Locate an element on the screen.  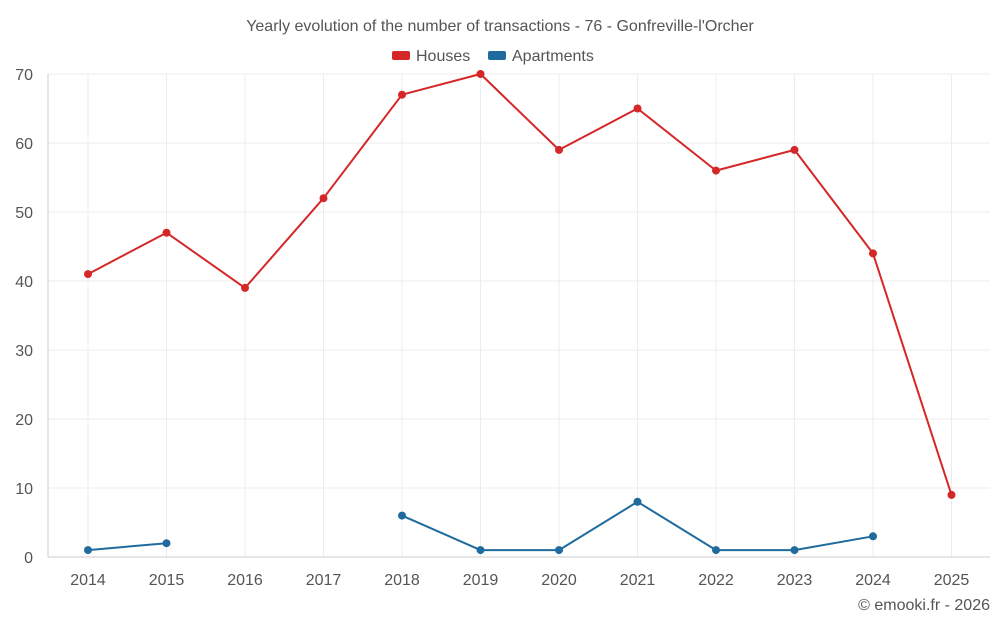
y-tick-label: 0 is located at coordinates (28, 558).